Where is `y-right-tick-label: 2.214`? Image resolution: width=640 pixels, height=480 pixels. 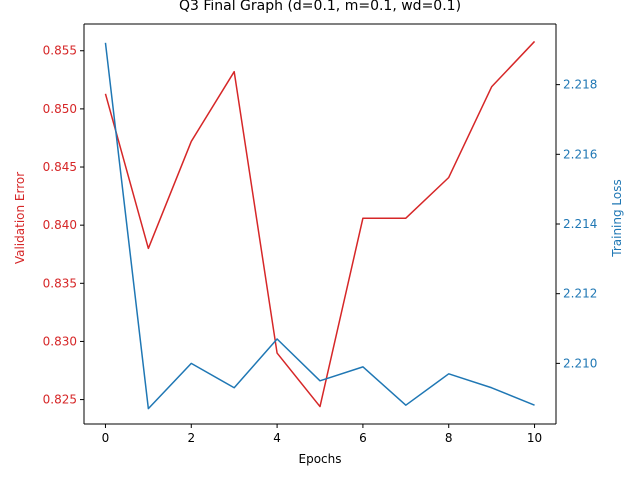
y-right-tick-label: 2.214 is located at coordinates (580, 224).